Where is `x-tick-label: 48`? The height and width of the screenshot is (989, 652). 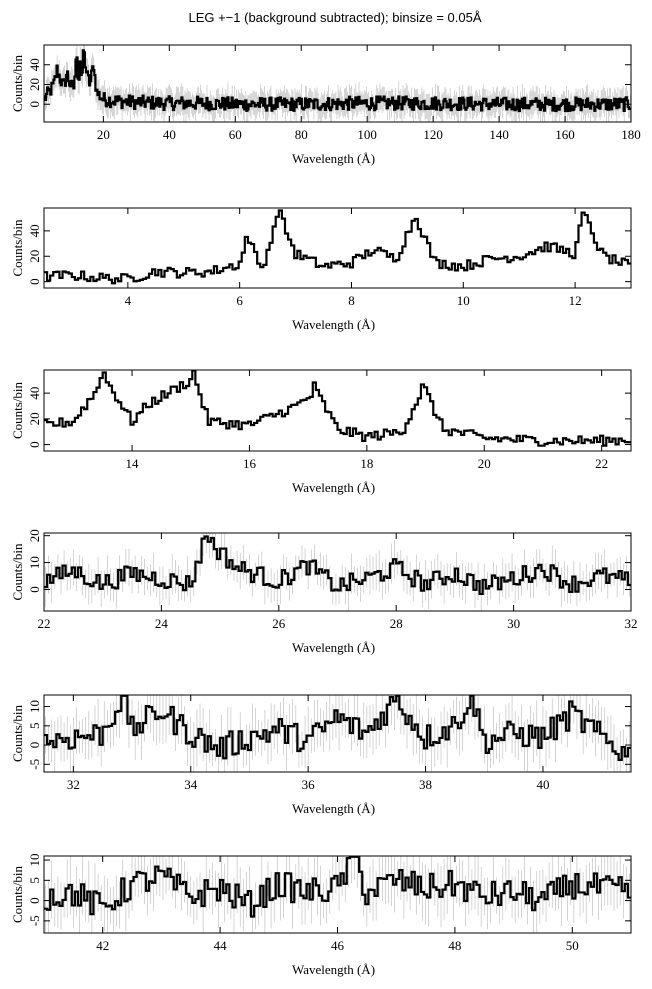 x-tick-label: 48 is located at coordinates (454, 945).